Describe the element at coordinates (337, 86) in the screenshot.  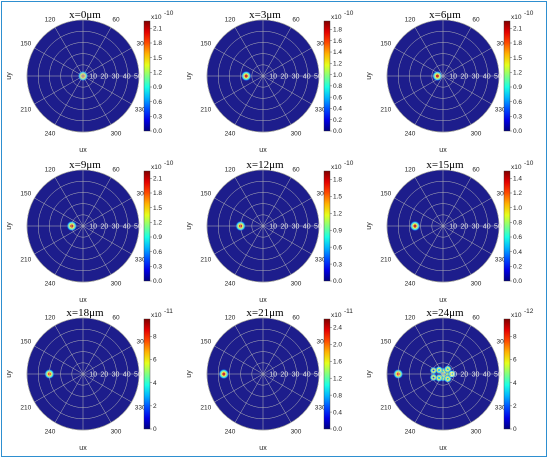
I see `colorbar-tick-label: 0.8` at that location.